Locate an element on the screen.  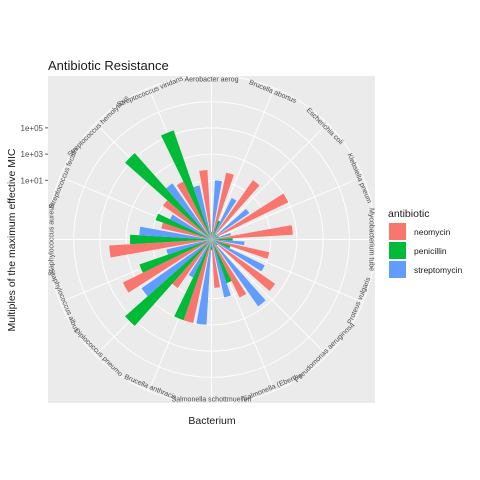
legend-key-streptomycin is located at coordinates (397, 269).